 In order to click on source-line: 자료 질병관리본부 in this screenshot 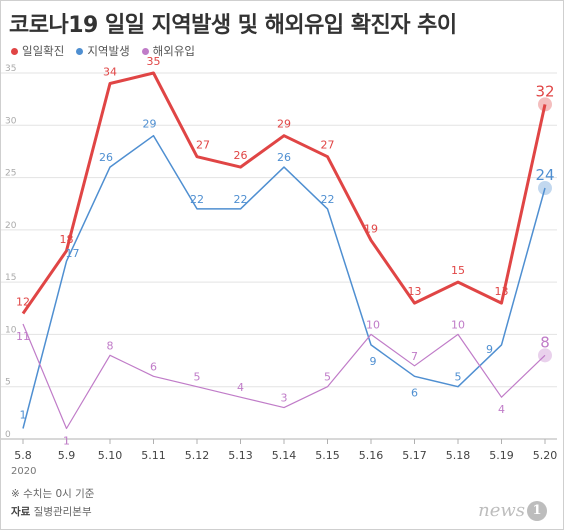, I will do `click(51, 511)`.